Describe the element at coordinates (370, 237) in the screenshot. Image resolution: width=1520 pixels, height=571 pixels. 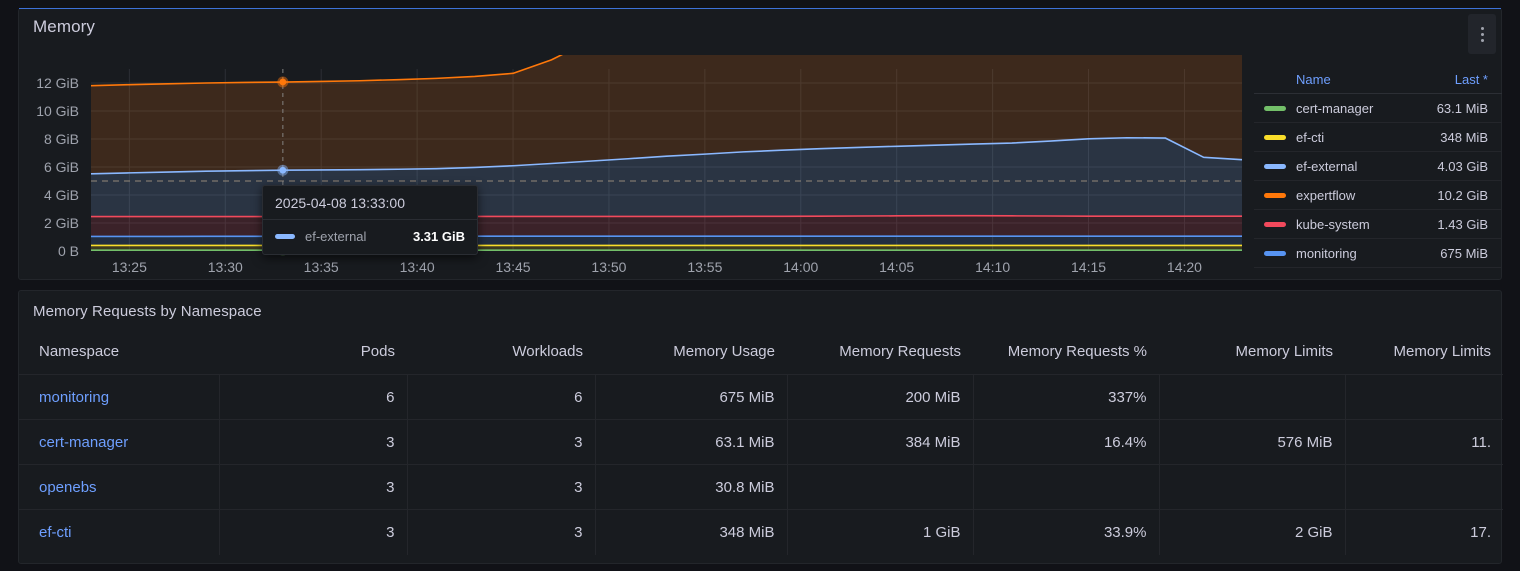
I see `tooltip-series-row: ef-external 3.31 GiB` at that location.